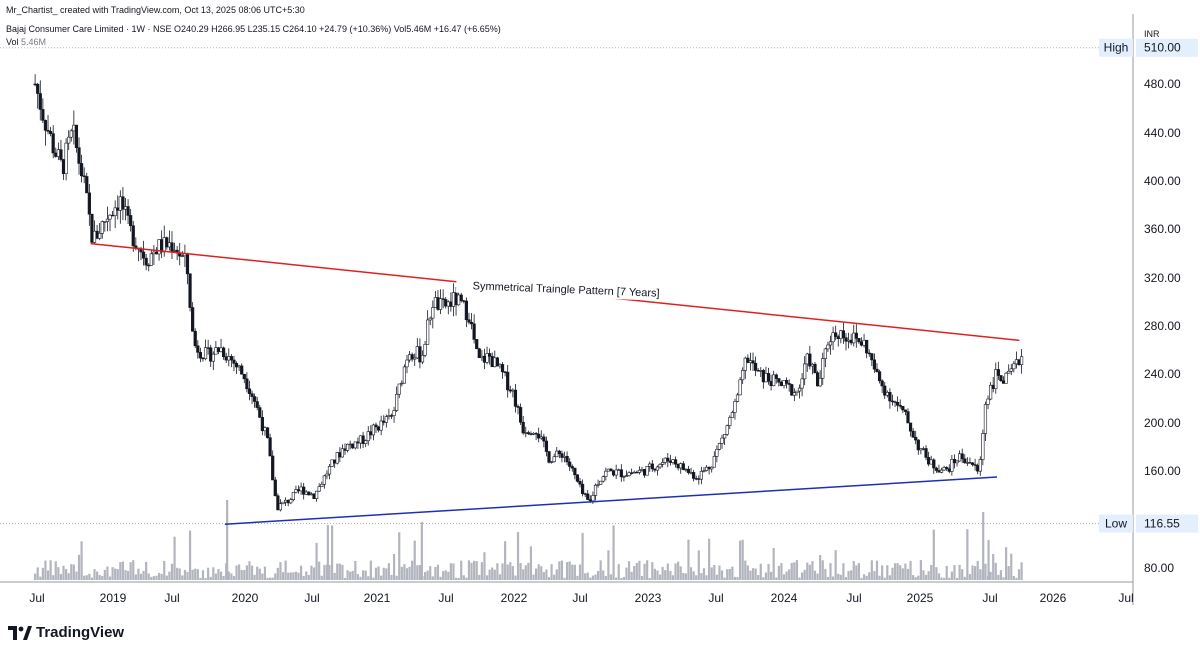 The height and width of the screenshot is (655, 1200). I want to click on high-value-bg, so click(1167, 47).